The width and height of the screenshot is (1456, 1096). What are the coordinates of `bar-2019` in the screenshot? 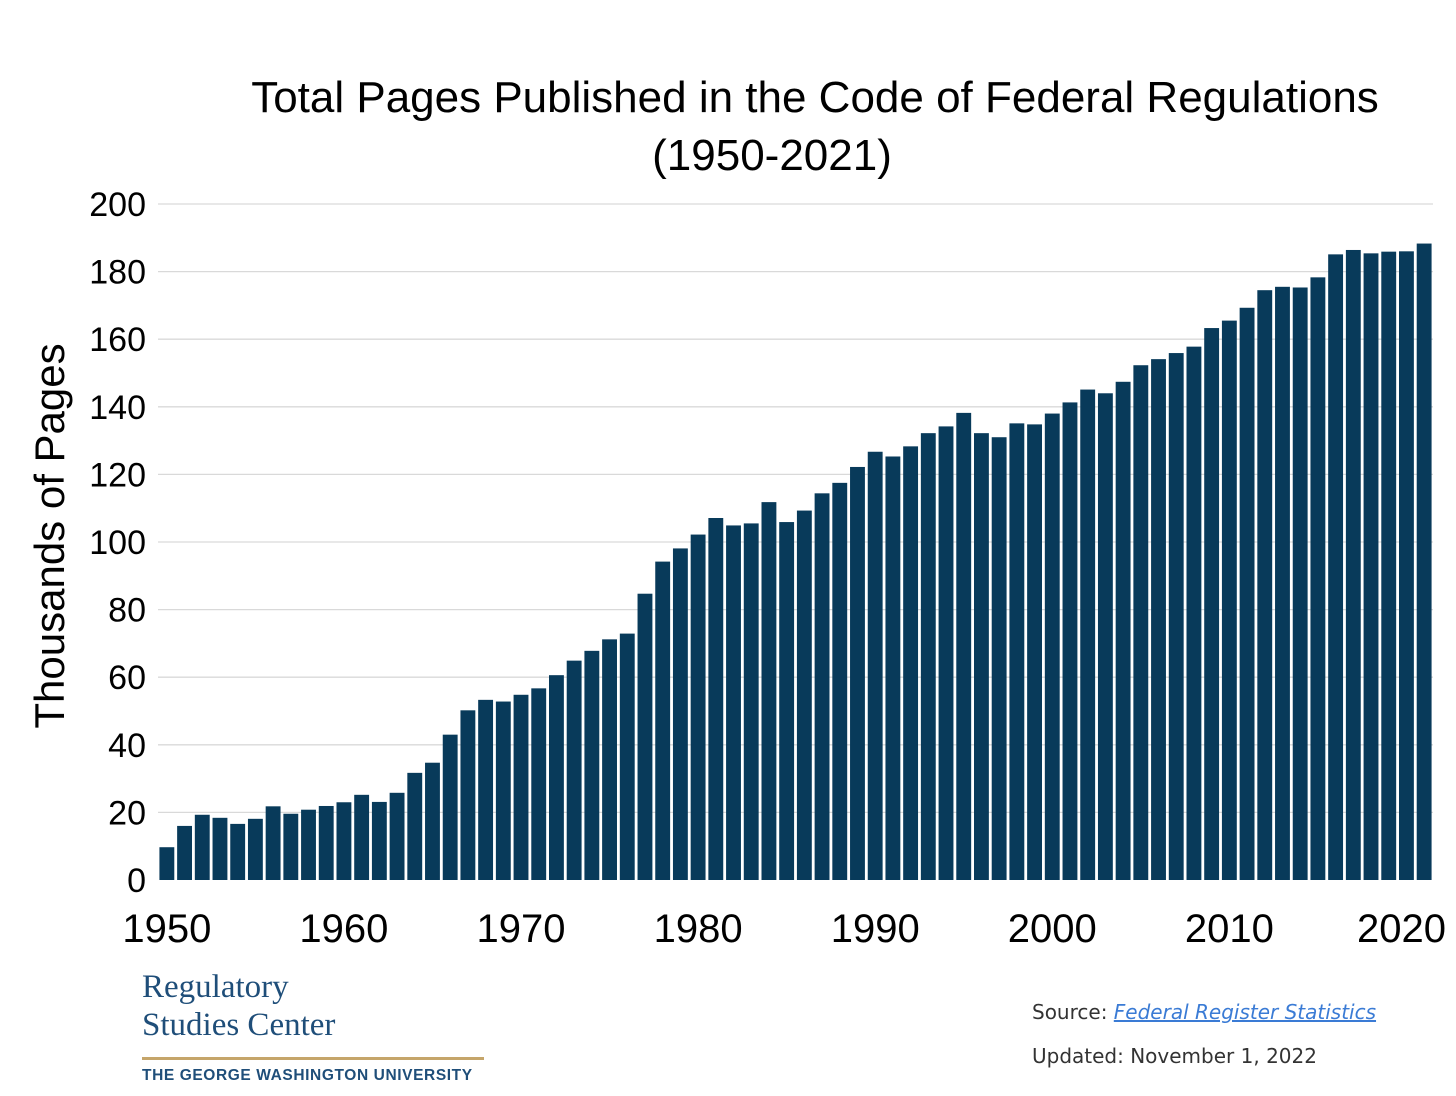 It's located at (1389, 565).